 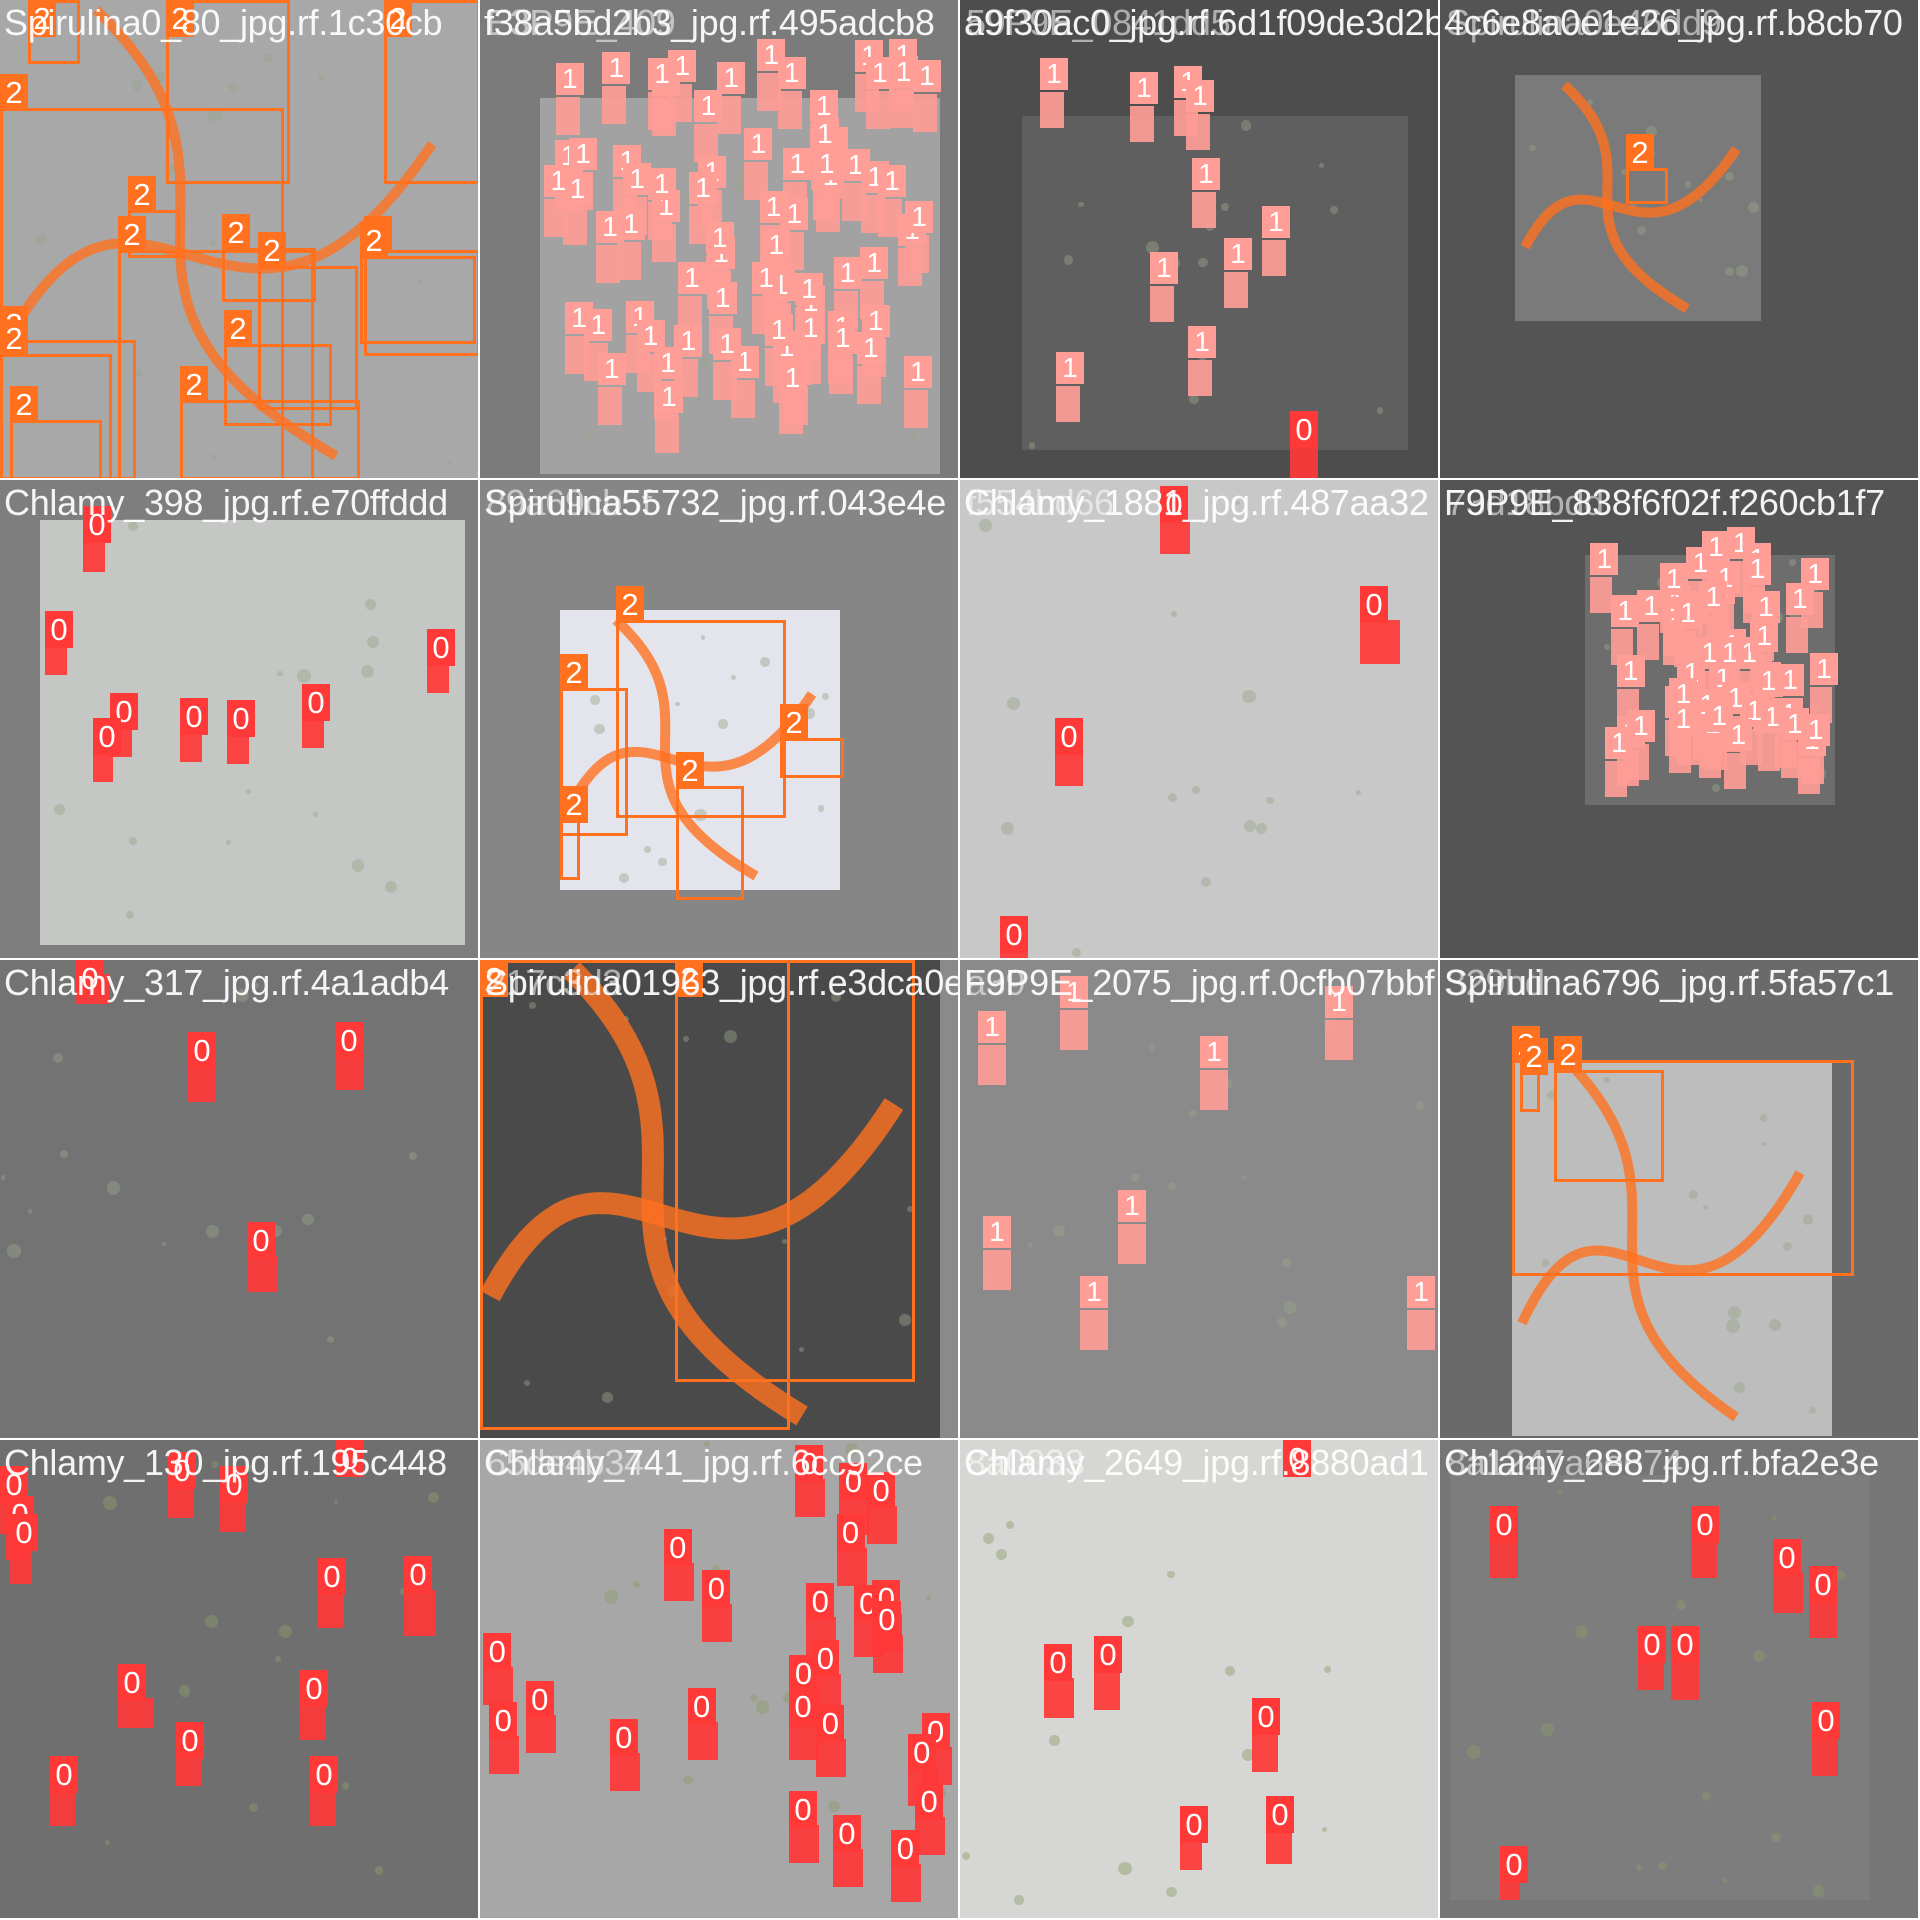 What do you see at coordinates (1673, 22) in the screenshot?
I see `tile-filename: 4c6e8a0e1e26_jpg.rf.b8cb70` at bounding box center [1673, 22].